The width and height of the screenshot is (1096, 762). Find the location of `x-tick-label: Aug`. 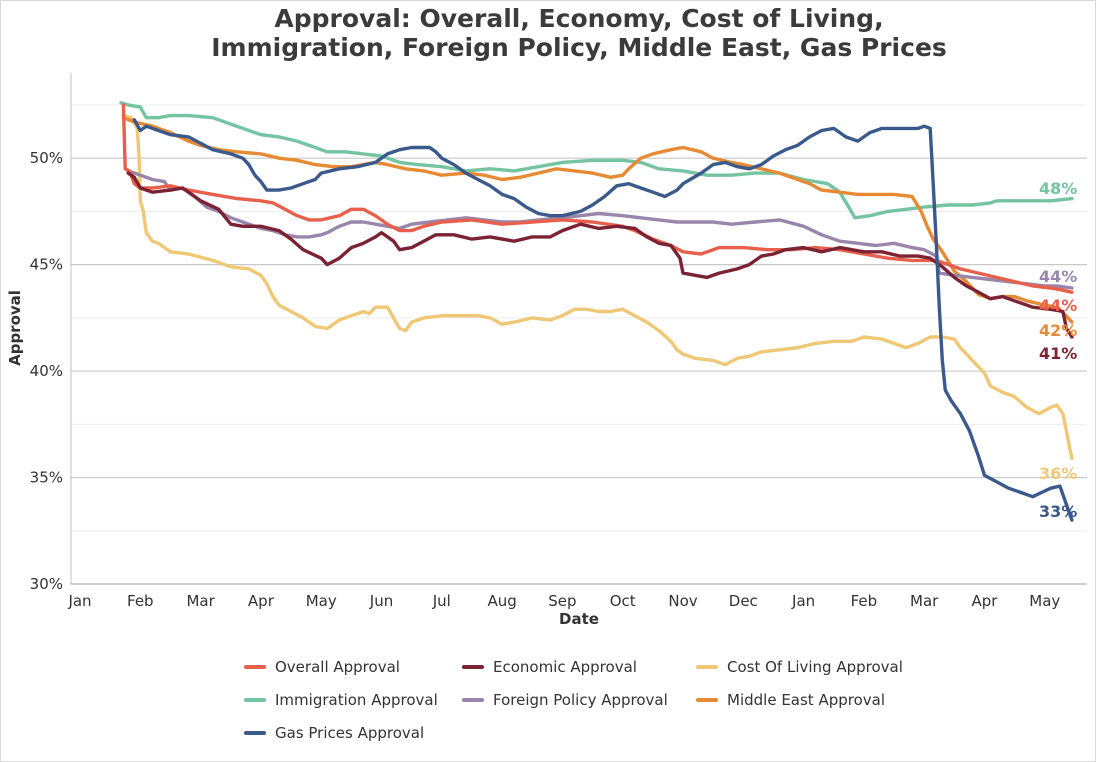

x-tick-label: Aug is located at coordinates (501, 601).